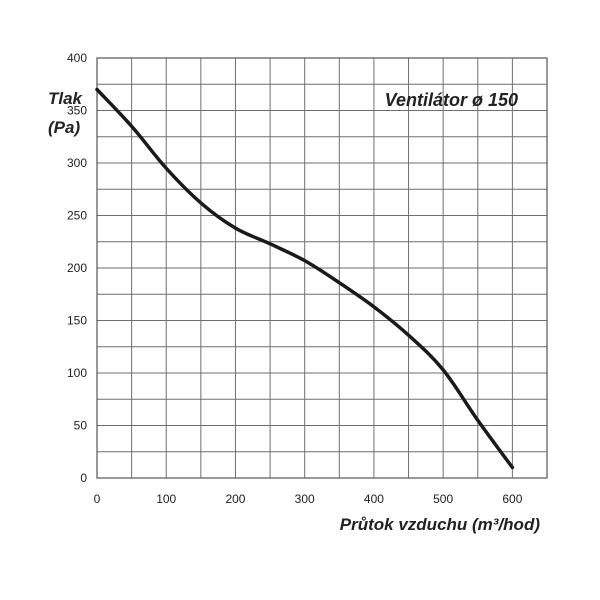 This screenshot has width=600, height=600. Describe the element at coordinates (83, 478) in the screenshot. I see `y-tick-label: 0` at that location.